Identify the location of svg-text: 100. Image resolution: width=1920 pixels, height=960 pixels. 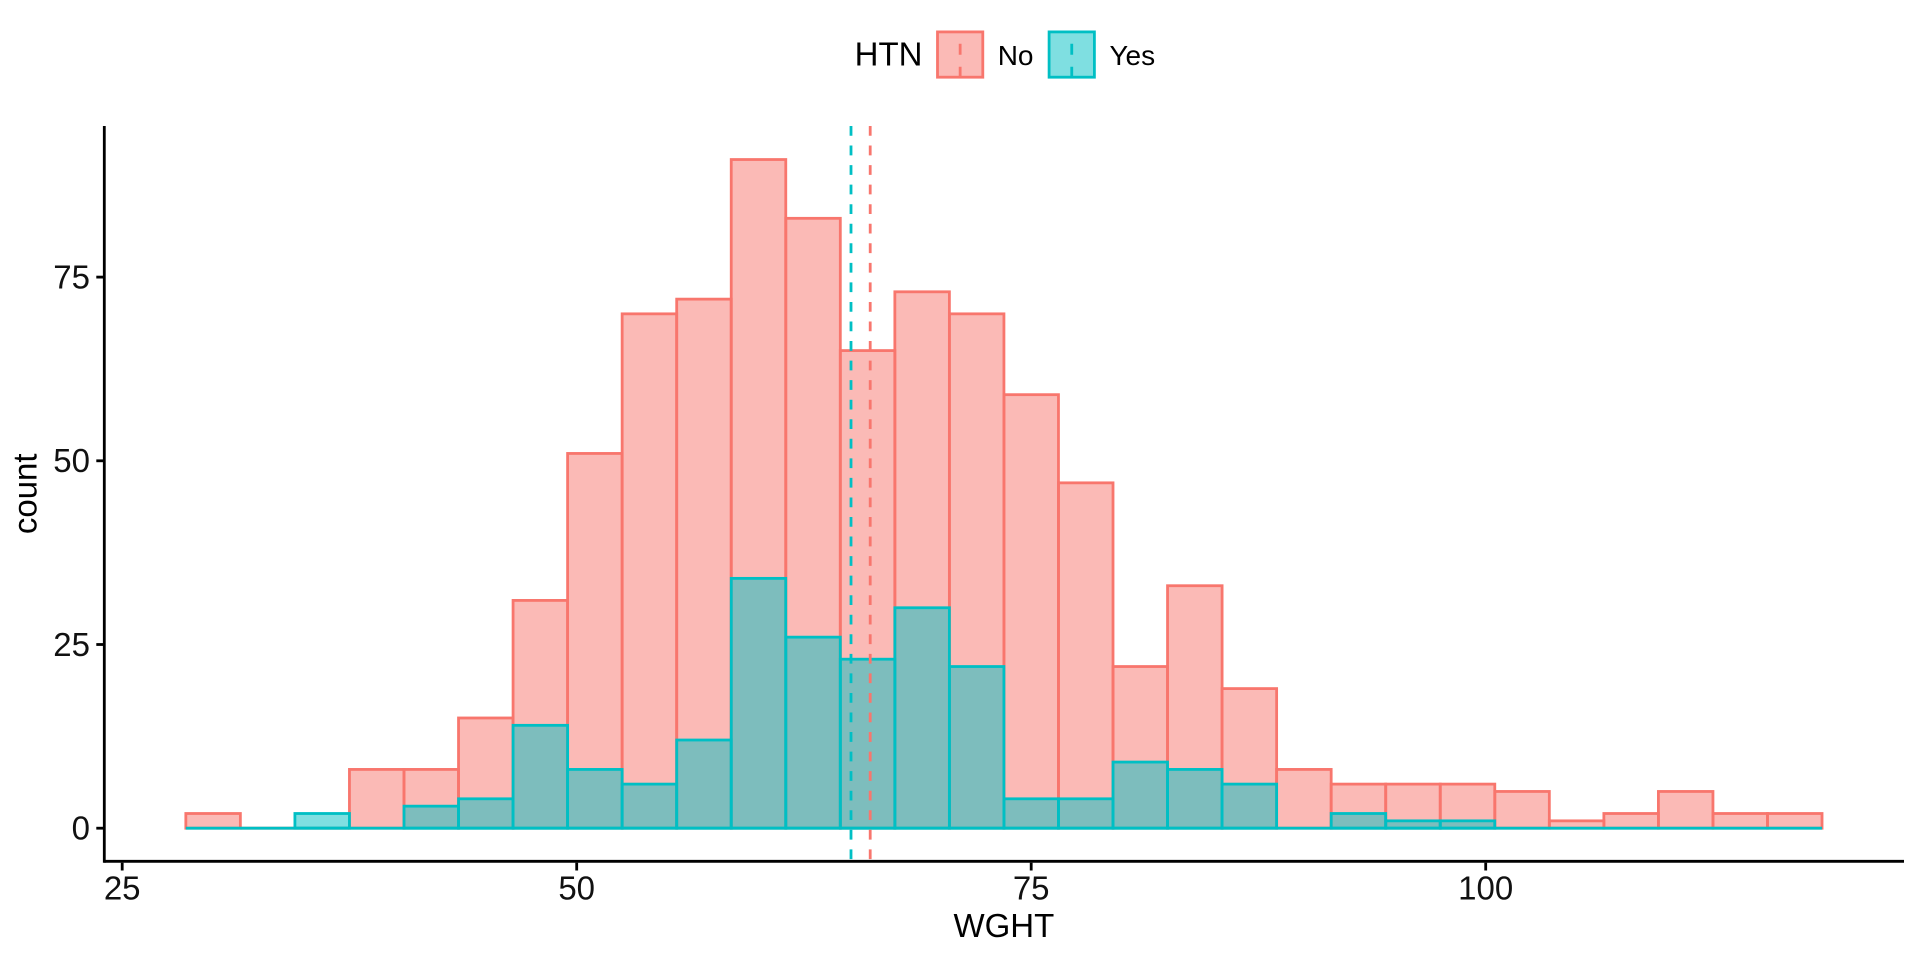
(1485, 888).